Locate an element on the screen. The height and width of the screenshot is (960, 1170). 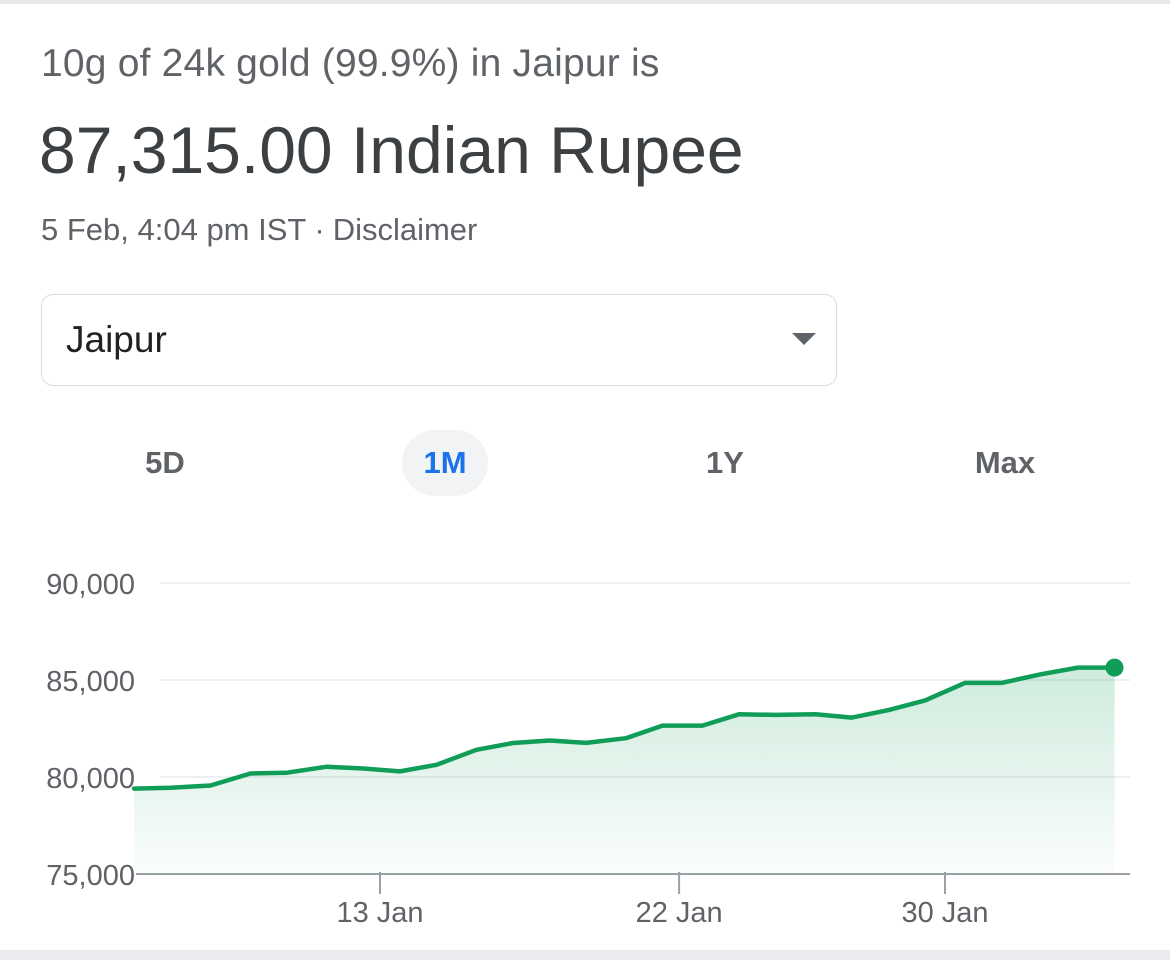
x-tick-label: 13 Jan is located at coordinates (379, 913).